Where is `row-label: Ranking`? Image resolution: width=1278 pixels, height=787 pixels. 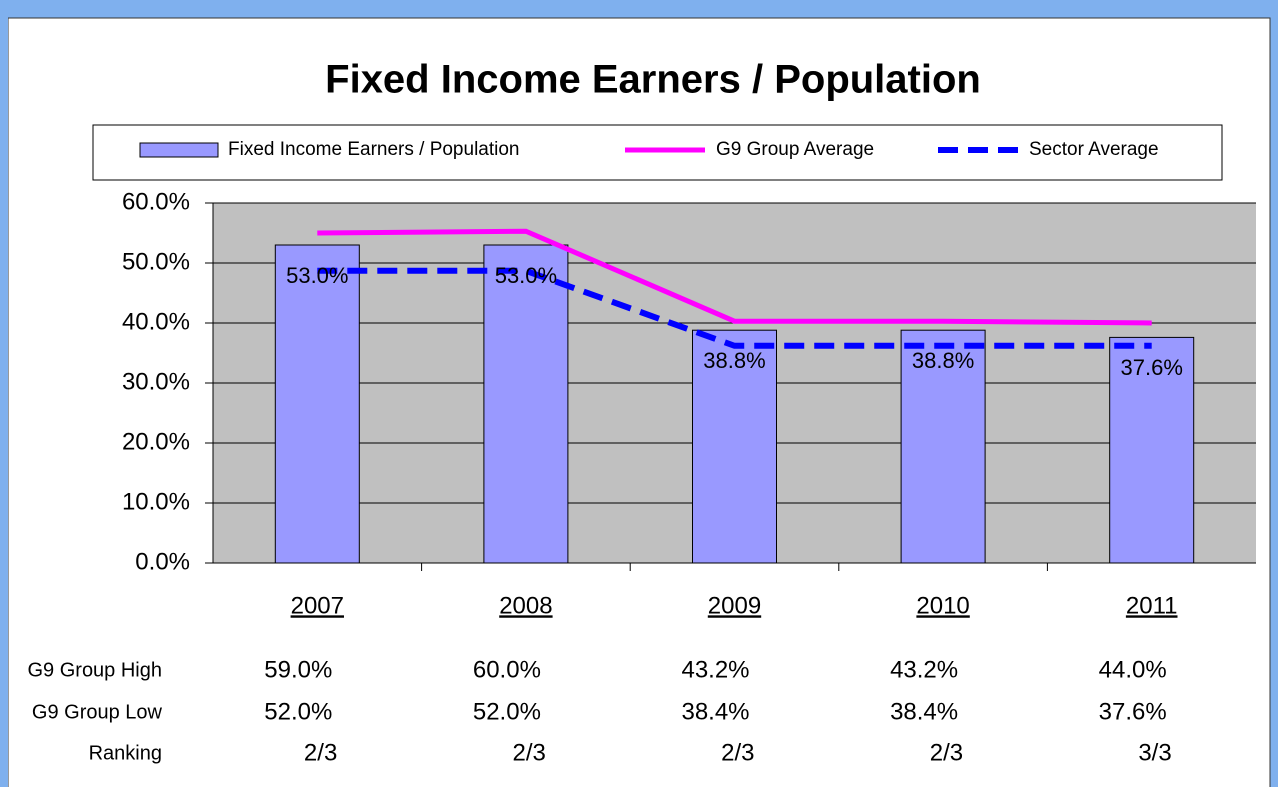
row-label: Ranking is located at coordinates (125, 753).